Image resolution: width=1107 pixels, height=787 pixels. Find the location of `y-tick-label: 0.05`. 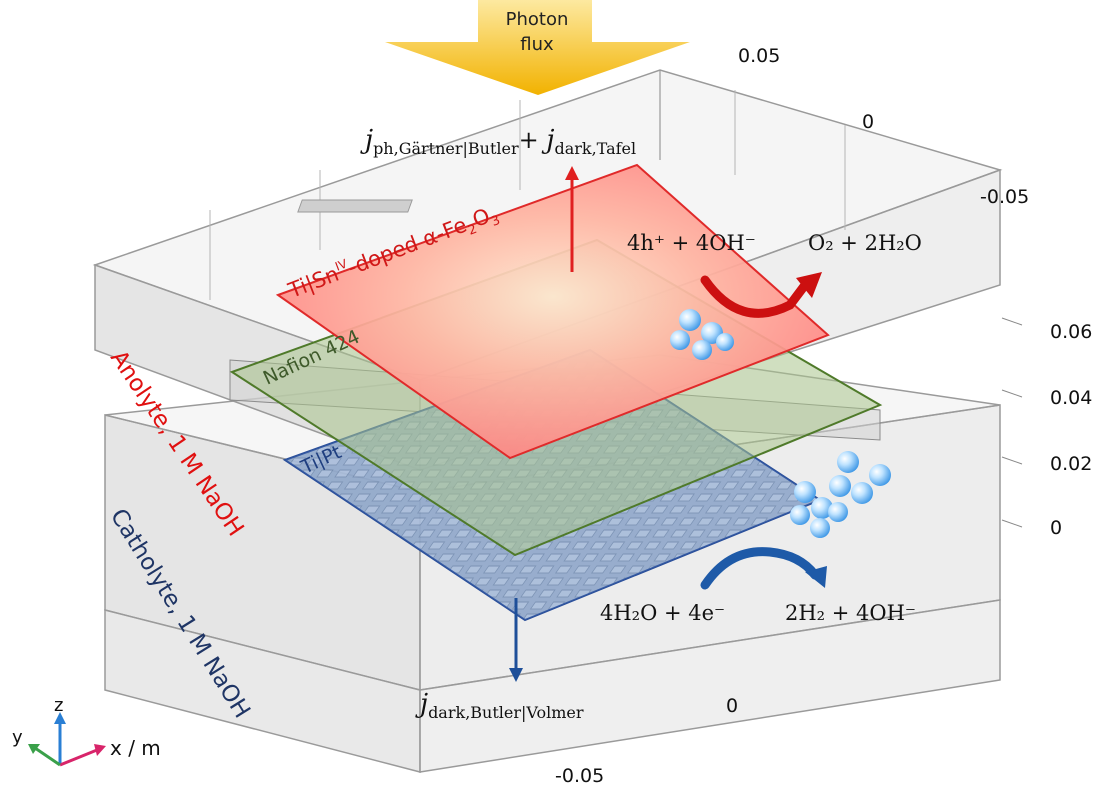

y-tick-label: 0.05 is located at coordinates (759, 56).